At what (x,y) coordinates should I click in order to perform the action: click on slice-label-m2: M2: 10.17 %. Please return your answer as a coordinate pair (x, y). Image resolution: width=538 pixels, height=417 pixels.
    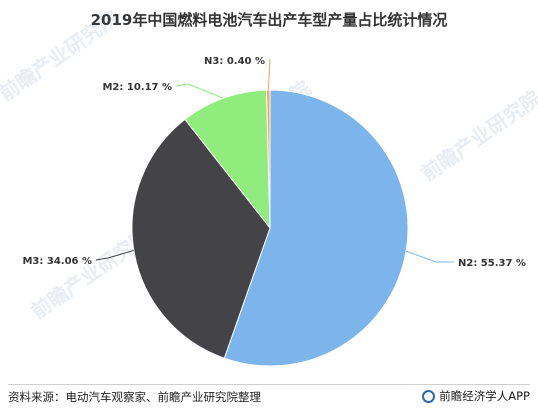
    Looking at the image, I should click on (137, 87).